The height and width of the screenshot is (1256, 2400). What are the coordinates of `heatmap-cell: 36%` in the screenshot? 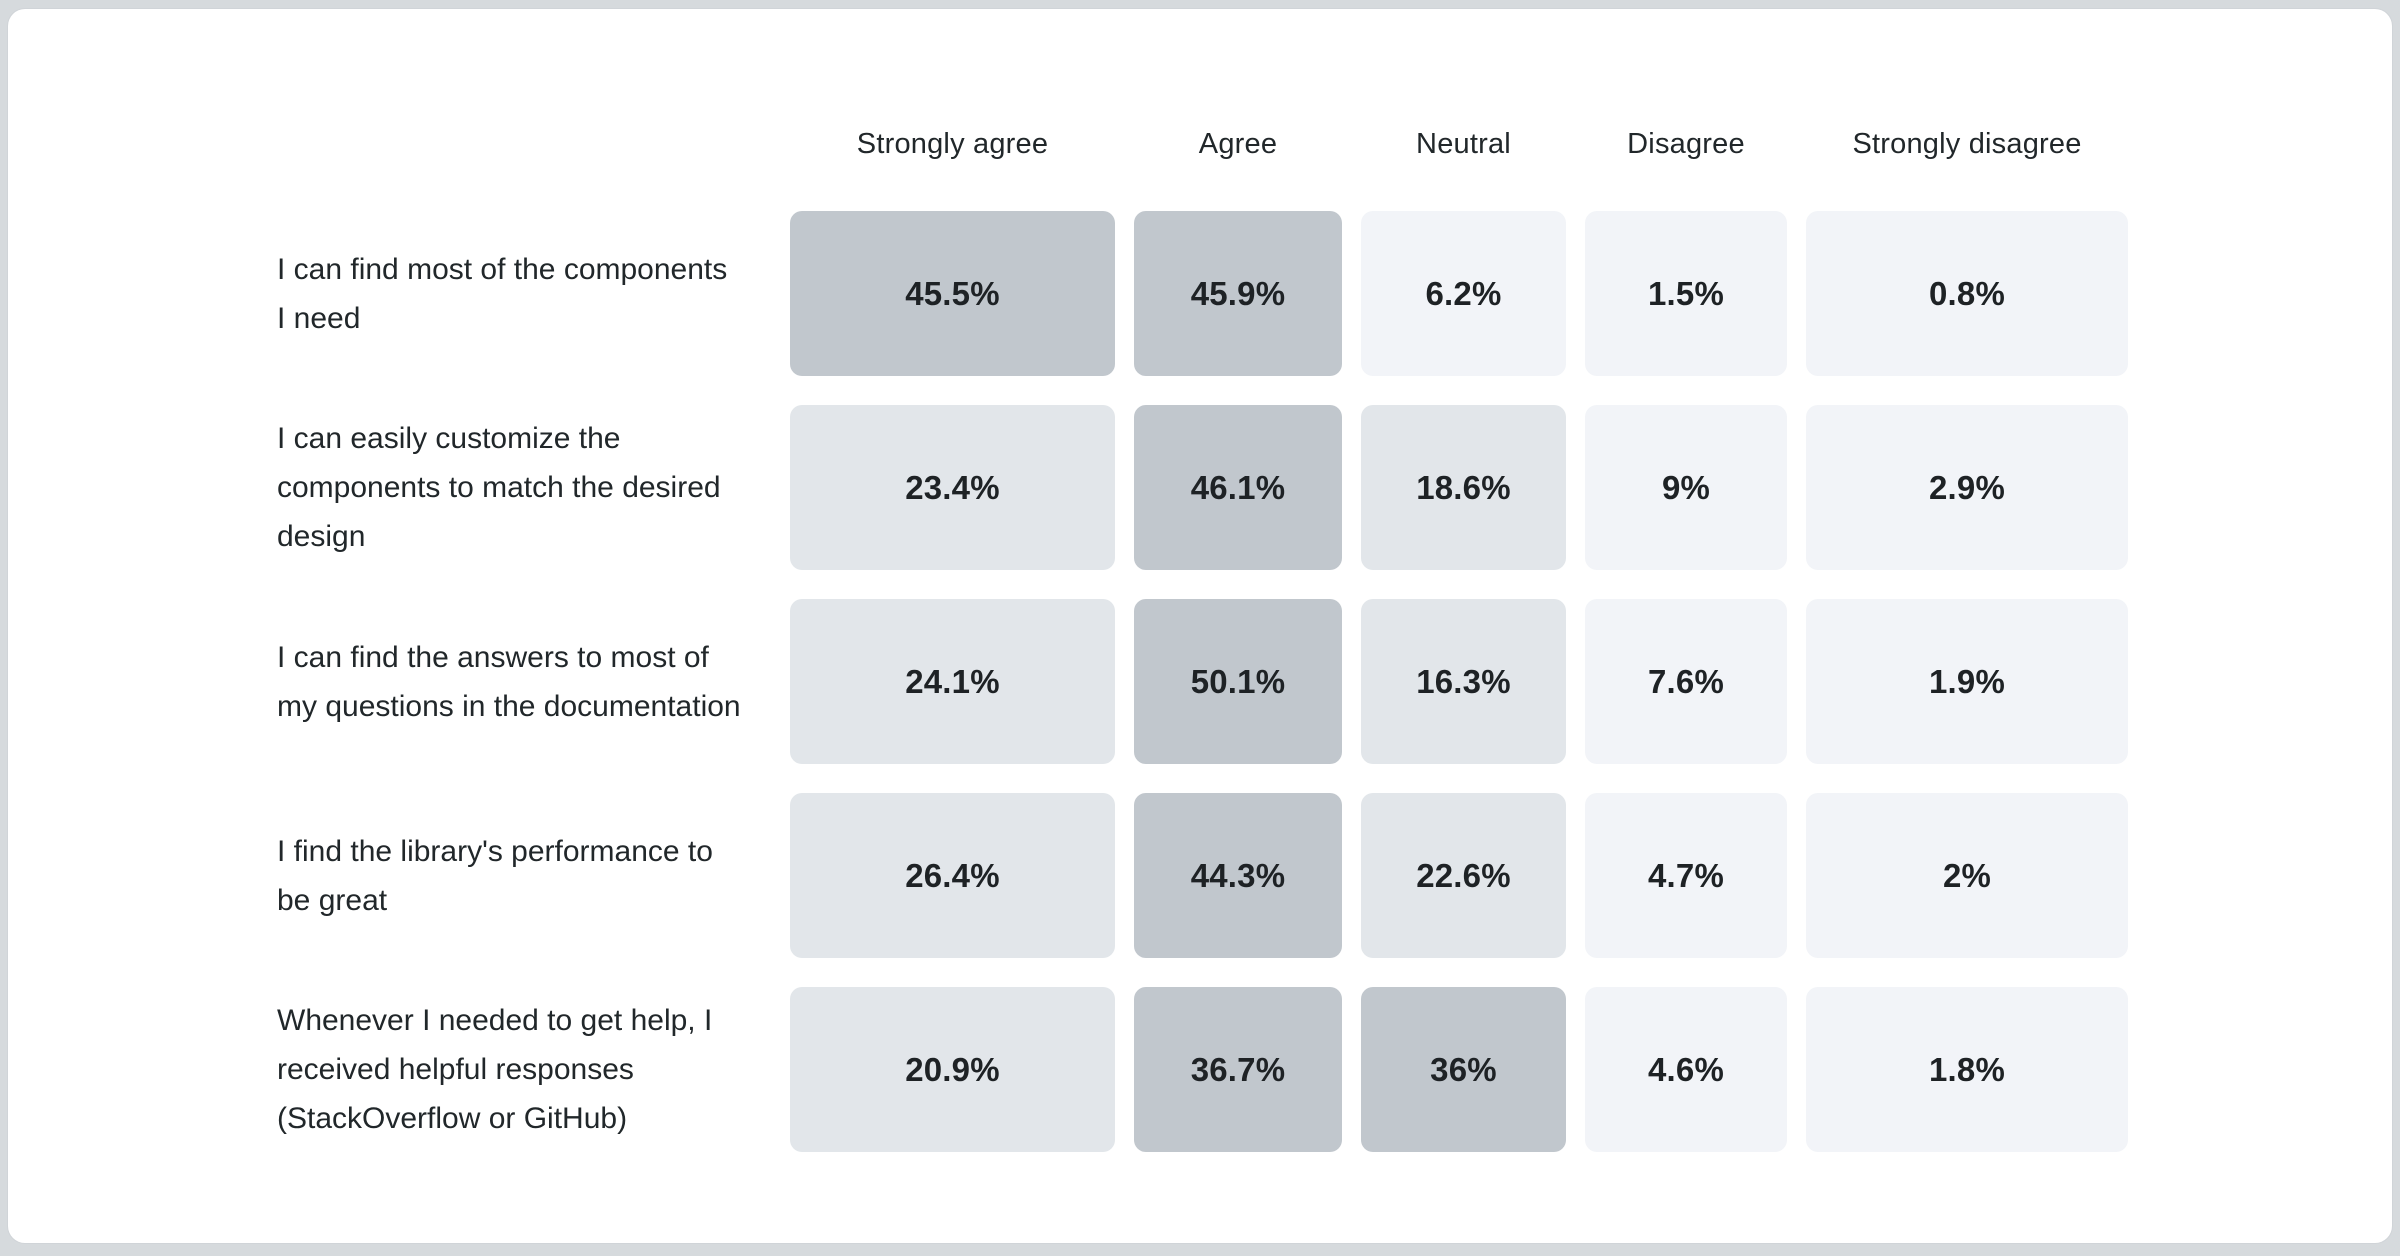 It's located at (1463, 1069).